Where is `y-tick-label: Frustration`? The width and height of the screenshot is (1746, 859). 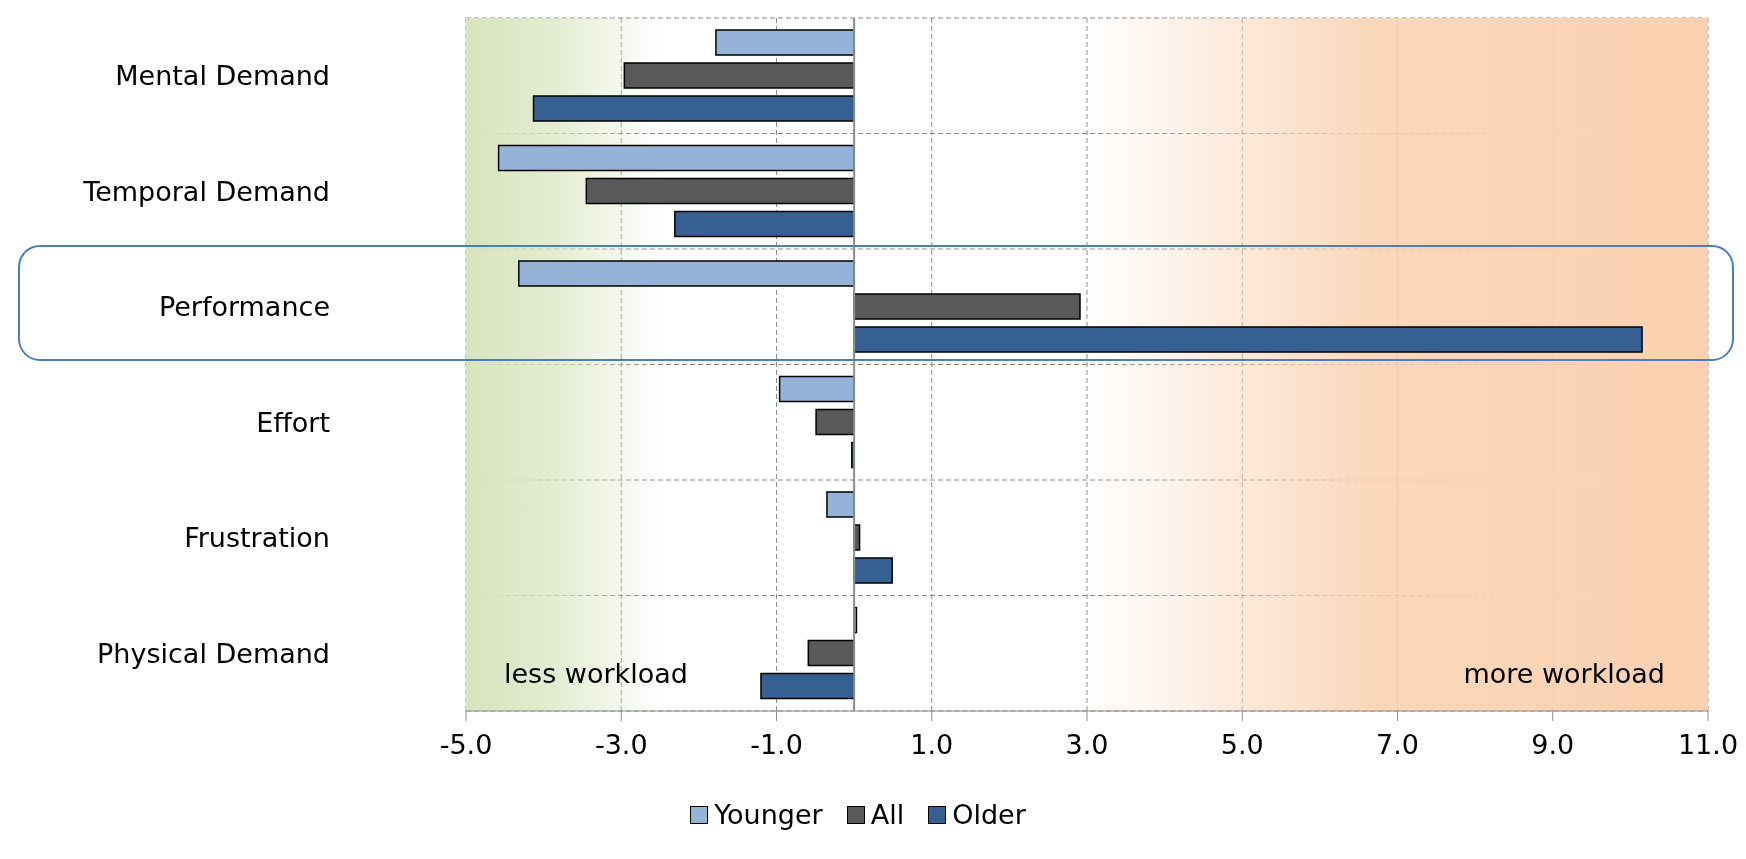 y-tick-label: Frustration is located at coordinates (257, 538).